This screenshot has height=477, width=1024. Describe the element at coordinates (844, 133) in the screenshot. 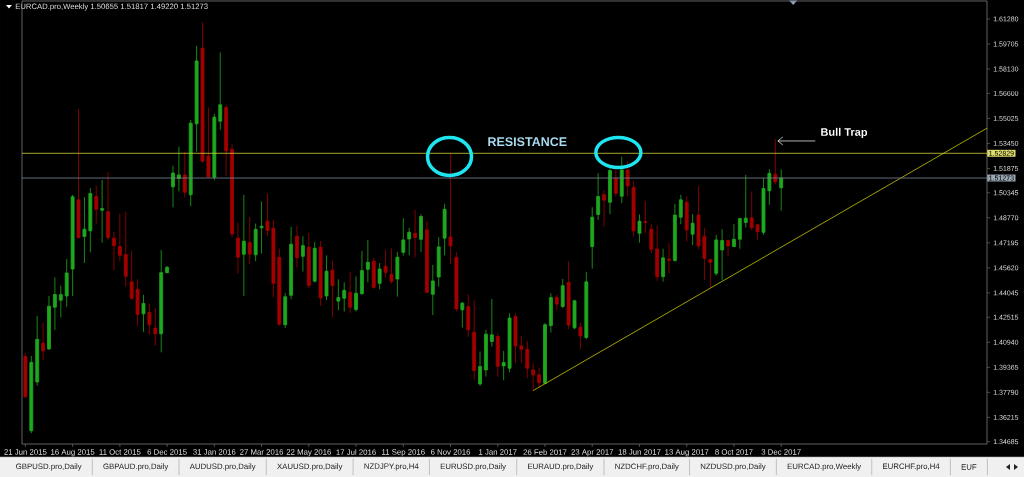

I see `annotation: Bull Trap` at that location.